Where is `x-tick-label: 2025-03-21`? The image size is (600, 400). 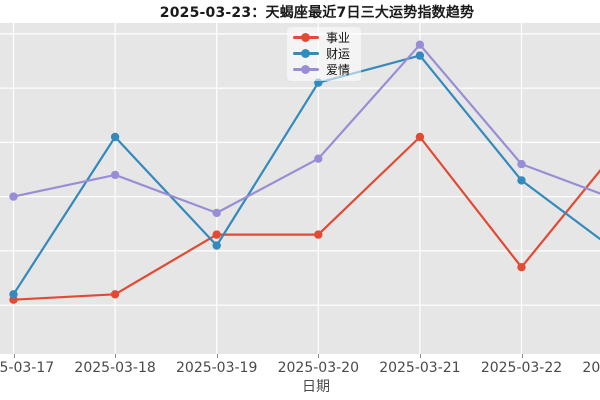 x-tick-label: 2025-03-21 is located at coordinates (420, 368).